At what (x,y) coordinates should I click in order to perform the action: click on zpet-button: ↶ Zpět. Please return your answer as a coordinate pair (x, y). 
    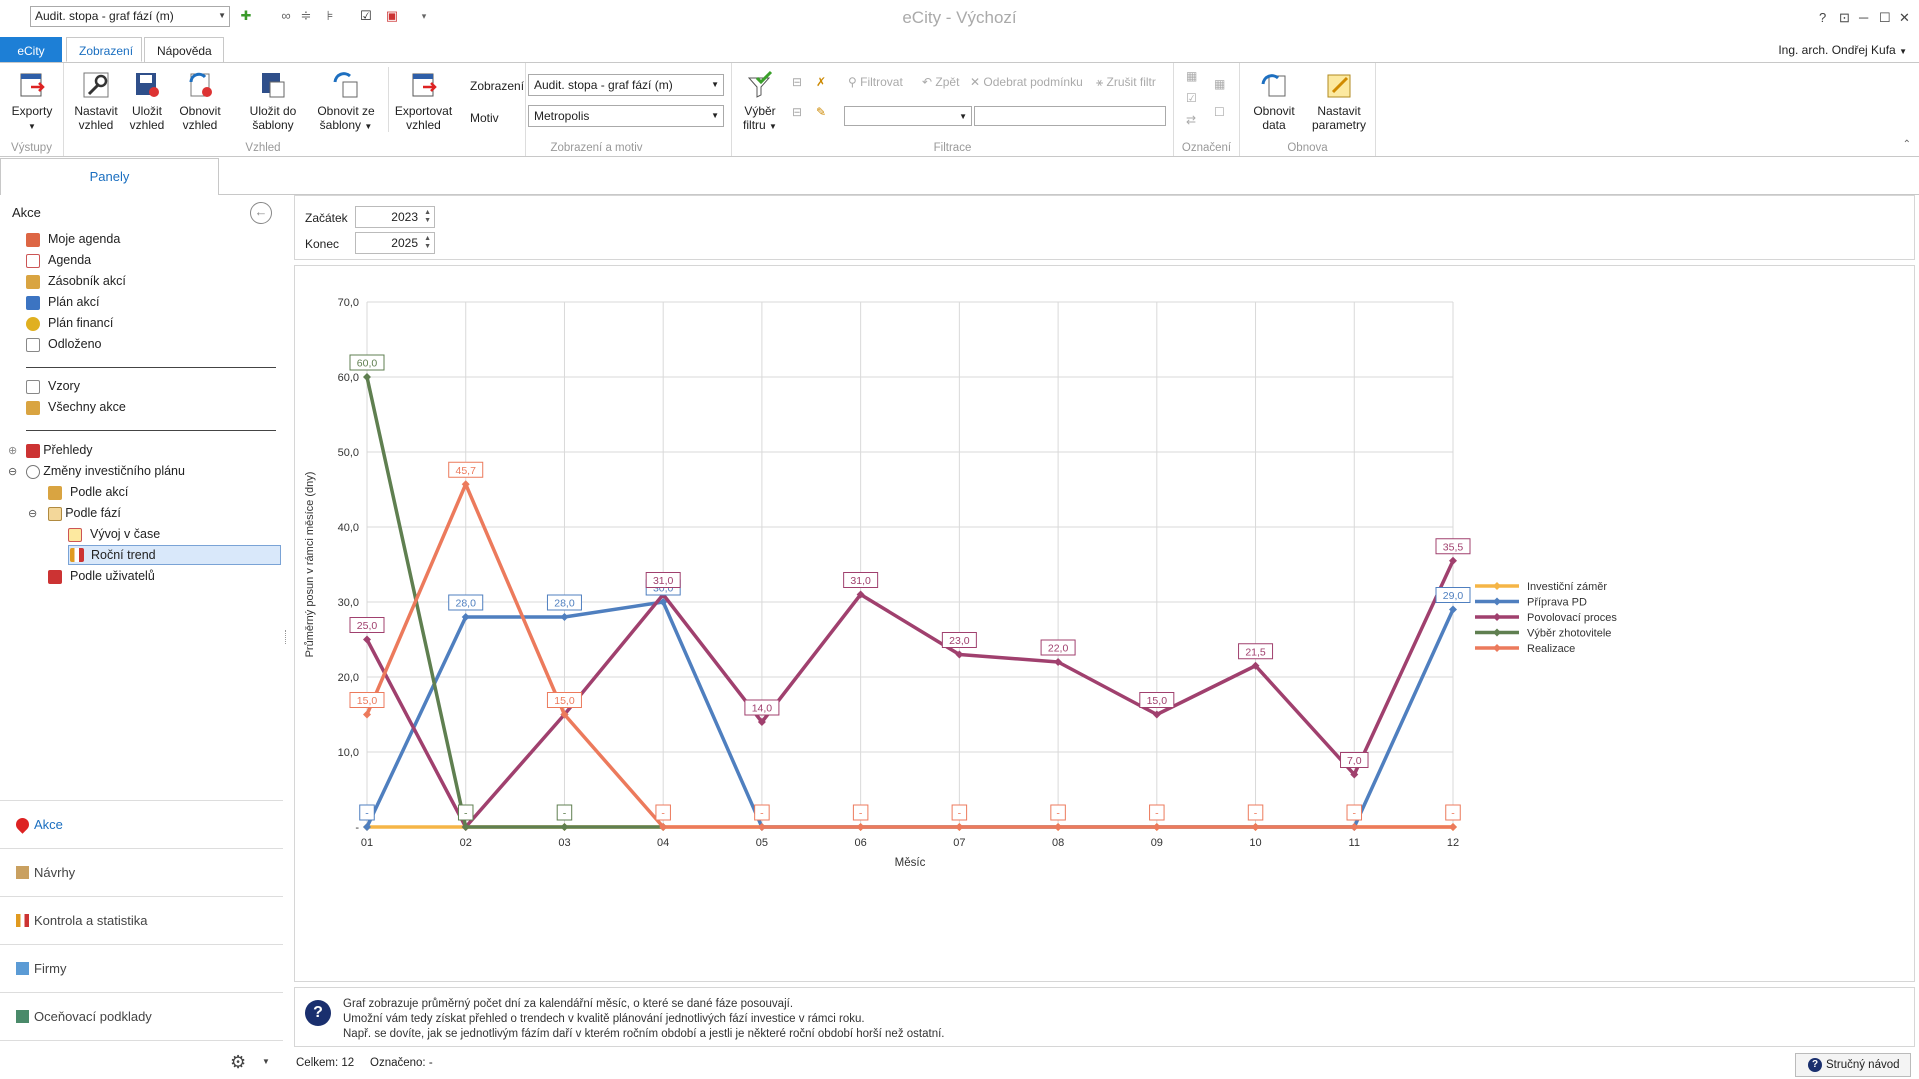
    Looking at the image, I should click on (941, 82).